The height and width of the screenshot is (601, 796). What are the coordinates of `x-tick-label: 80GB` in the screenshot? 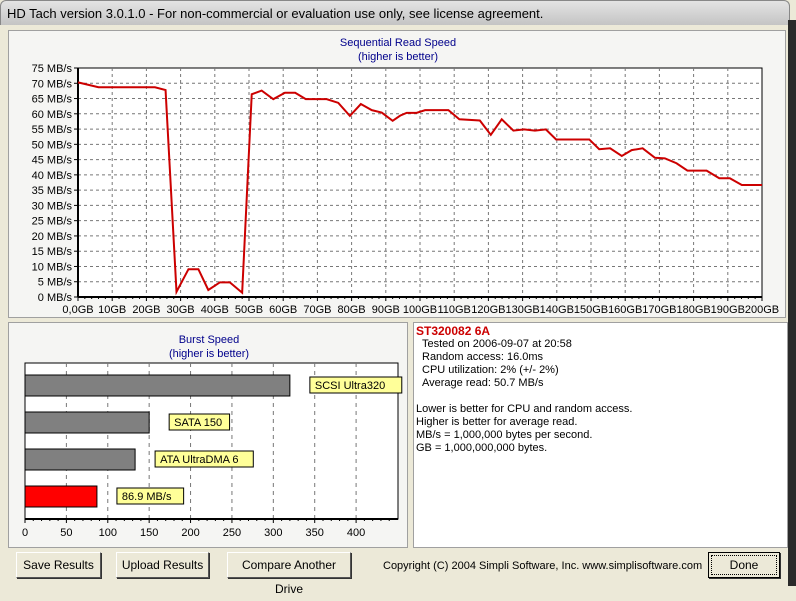 It's located at (352, 310).